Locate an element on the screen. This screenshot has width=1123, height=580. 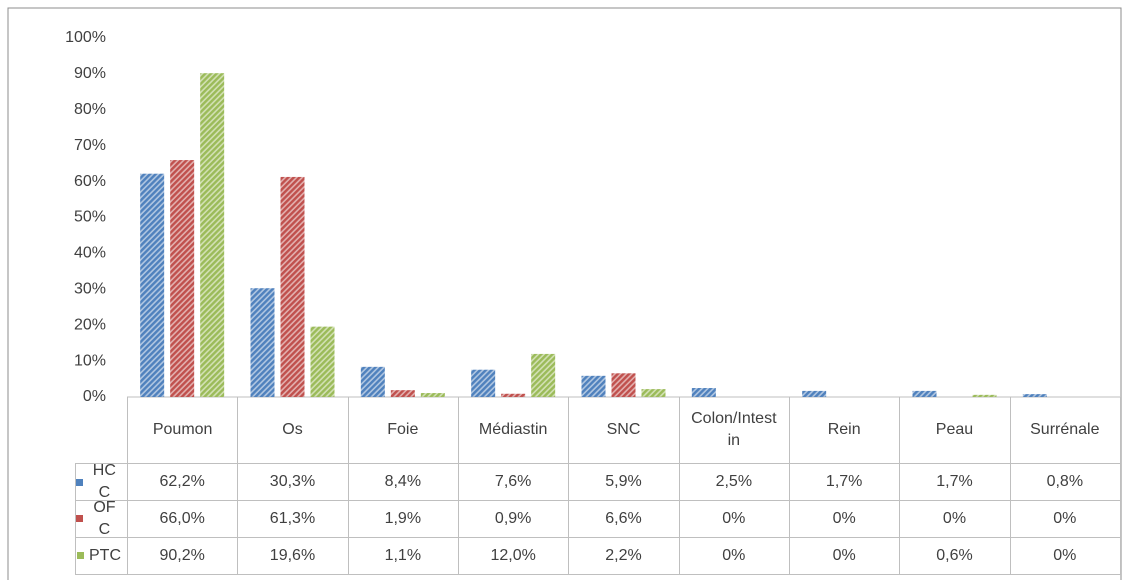
value-cell: 0,9% is located at coordinates (514, 519).